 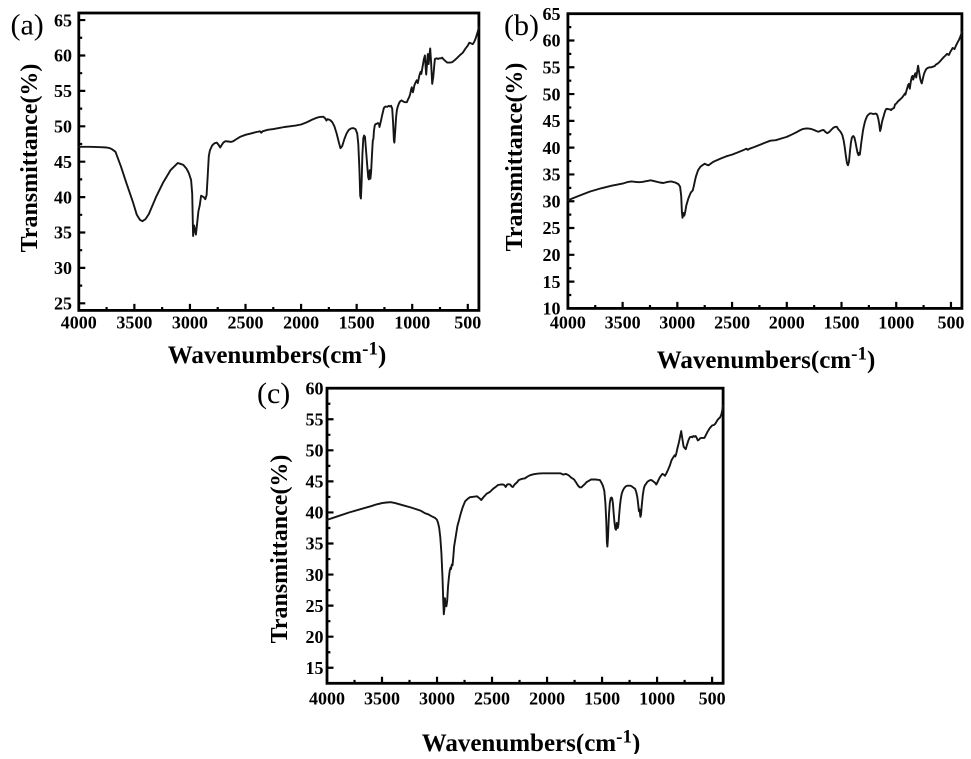 What do you see at coordinates (521, 25) in the screenshot?
I see `svg-text: (b)` at bounding box center [521, 25].